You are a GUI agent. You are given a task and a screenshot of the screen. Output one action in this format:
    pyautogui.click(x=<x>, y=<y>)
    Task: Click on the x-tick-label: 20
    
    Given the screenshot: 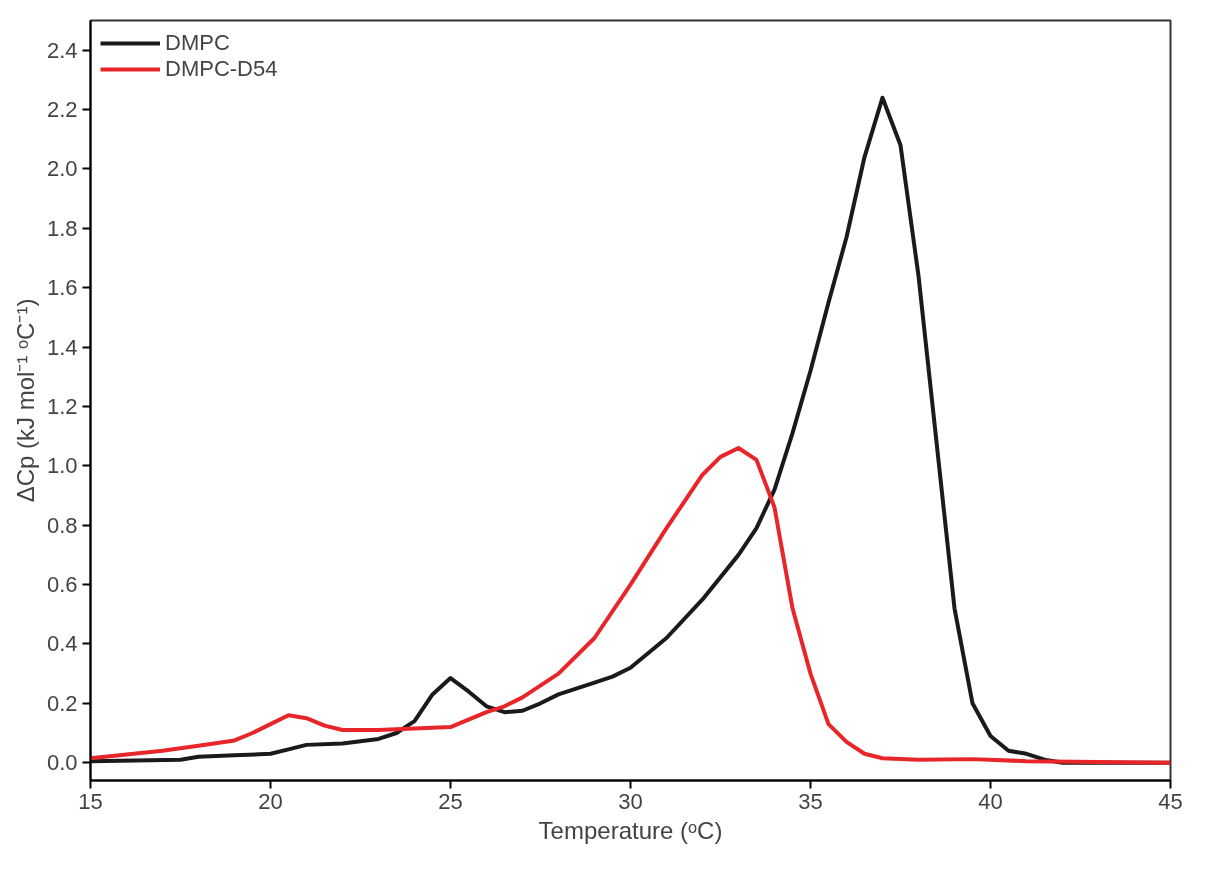 What is the action you would take?
    pyautogui.click(x=270, y=801)
    